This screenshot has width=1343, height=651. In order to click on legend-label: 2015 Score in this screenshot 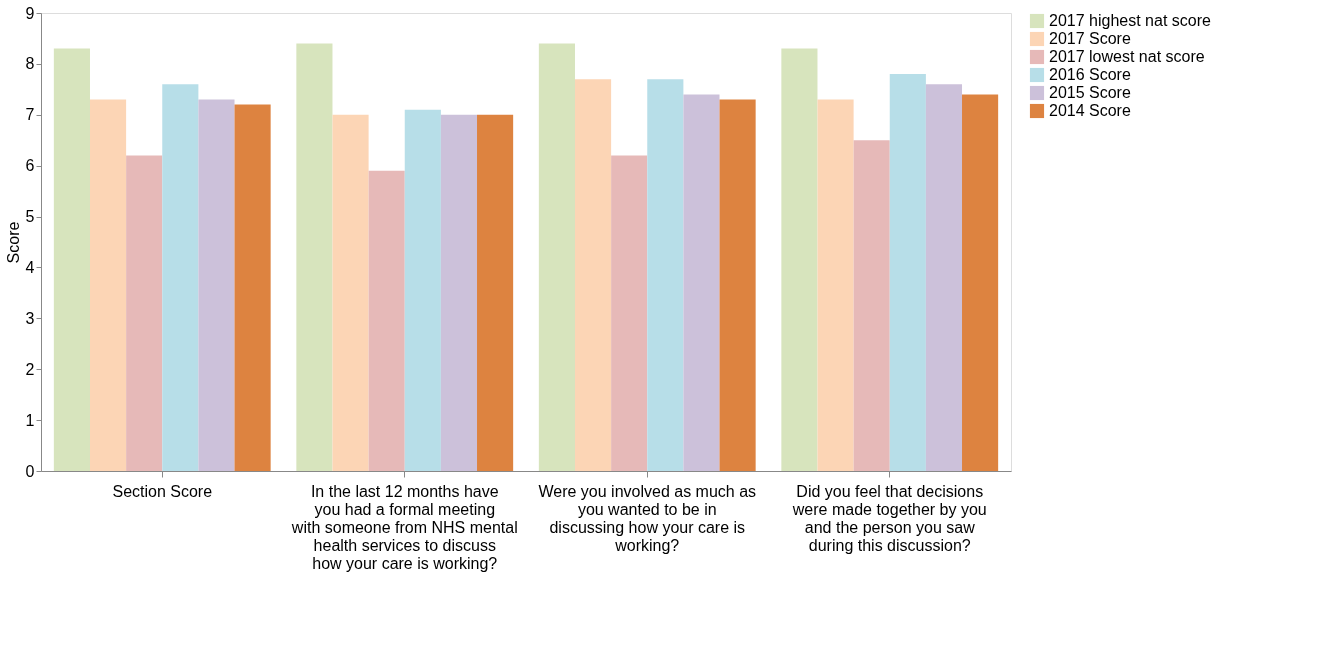, I will do `click(1090, 92)`.